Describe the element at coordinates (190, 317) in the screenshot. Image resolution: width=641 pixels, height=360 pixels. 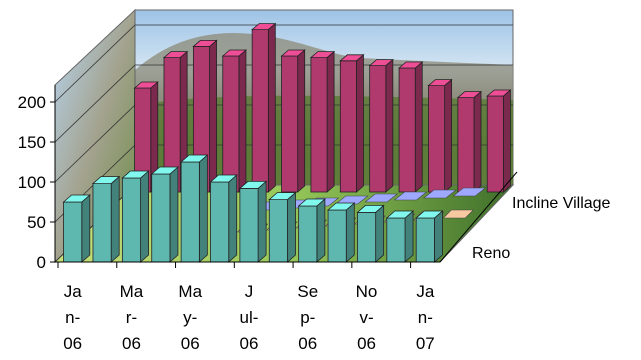
I see `x-tick-label: y-` at that location.